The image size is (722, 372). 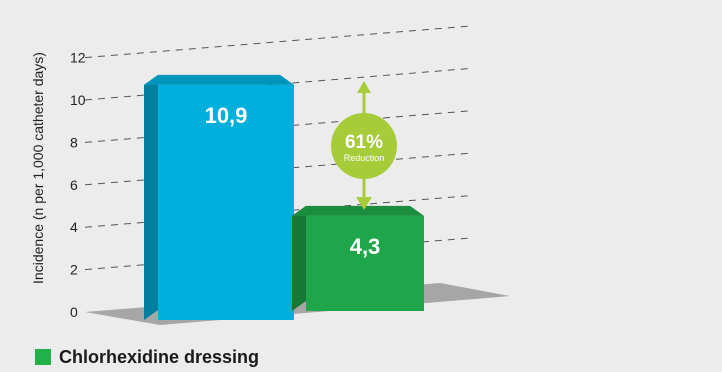 I want to click on bar-value-label: 4,3, so click(x=365, y=246).